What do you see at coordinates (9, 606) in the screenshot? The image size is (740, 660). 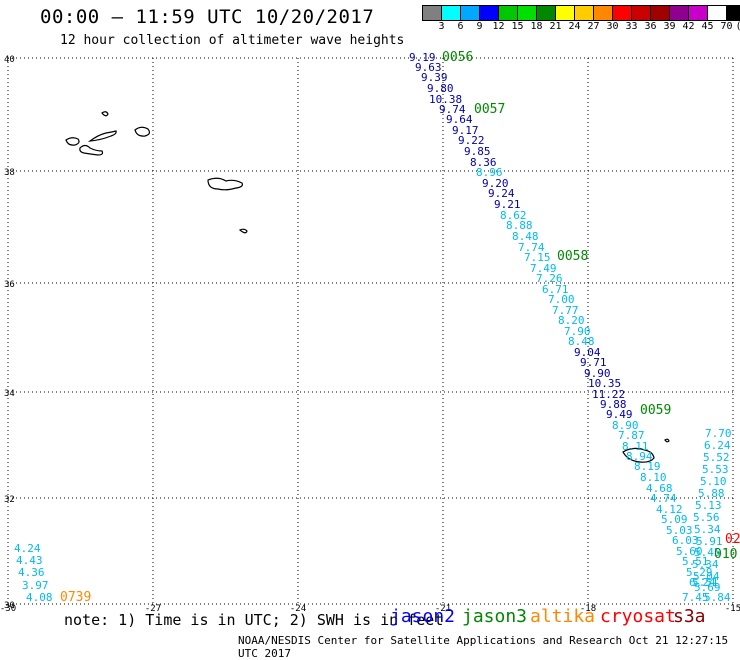 I see `lat-tick-label: 30` at bounding box center [9, 606].